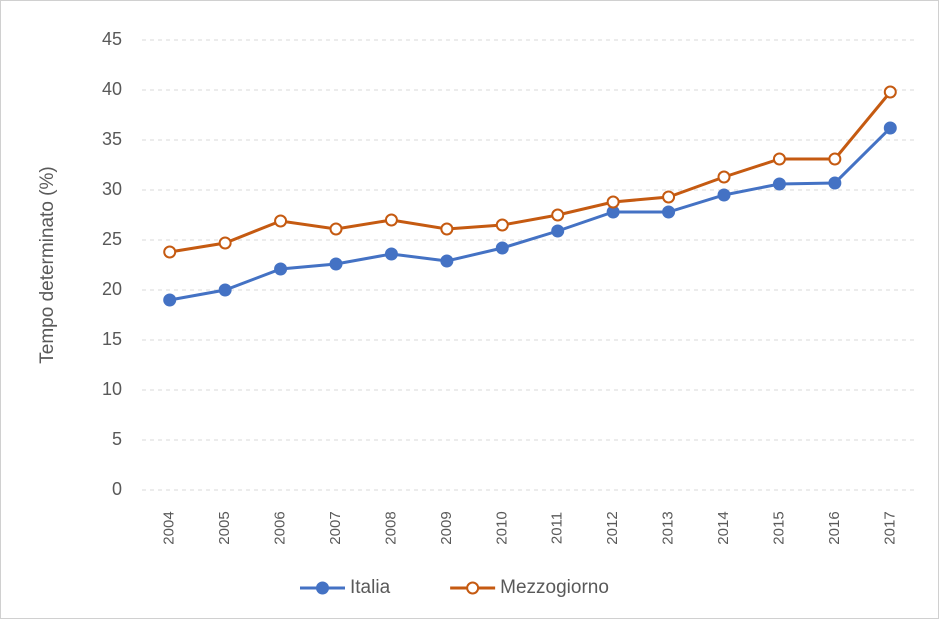 The width and height of the screenshot is (939, 619). I want to click on x-tick-label: 2006, so click(280, 527).